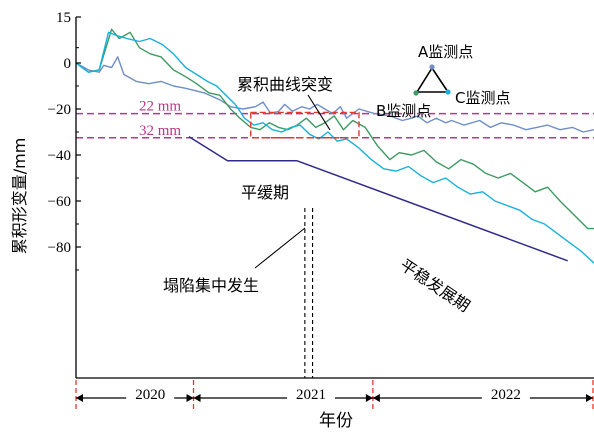 This screenshot has width=594, height=434. What do you see at coordinates (59, 248) in the screenshot?
I see `y-tick-label: −80` at bounding box center [59, 248].